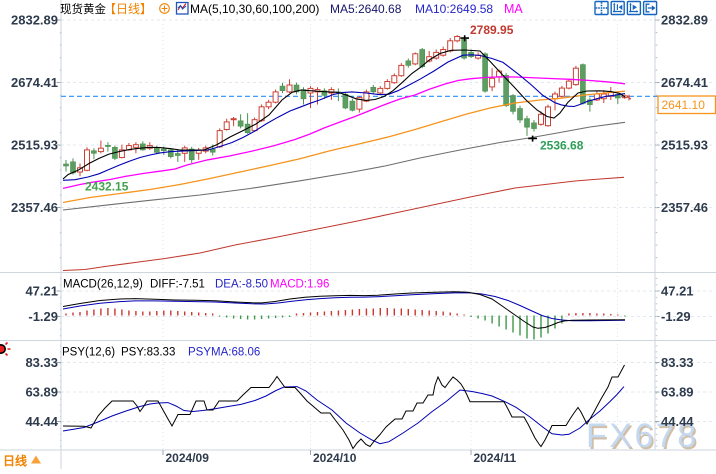 The image size is (716, 474). I want to click on svg-text: MACD:1.96, so click(299, 285).